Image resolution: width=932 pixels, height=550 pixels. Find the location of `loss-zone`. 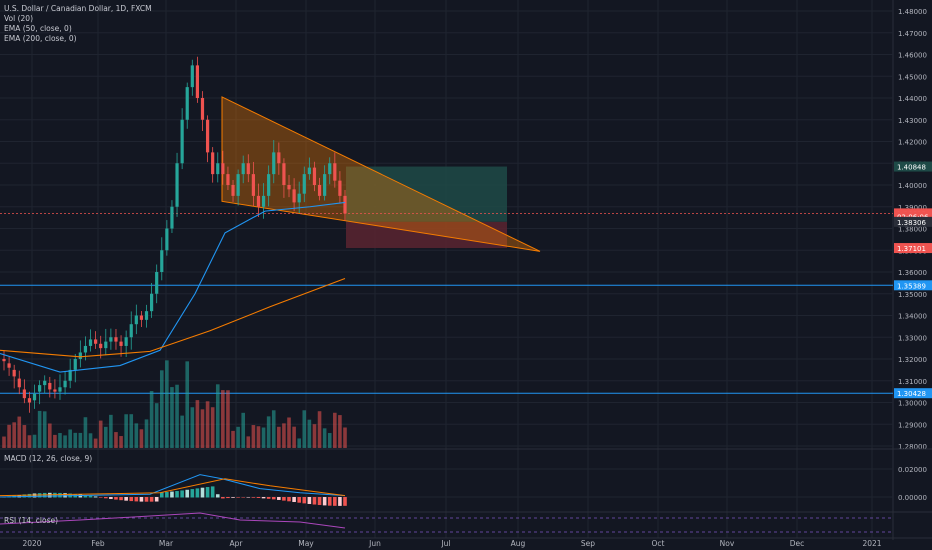

loss-zone is located at coordinates (426, 235).